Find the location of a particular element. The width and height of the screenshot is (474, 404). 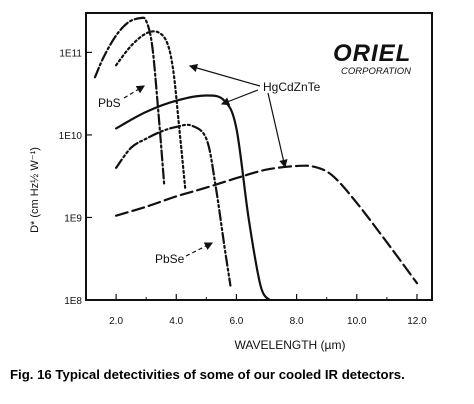

oriel-logo: ORIEL CORPORATION is located at coordinates (372, 58).